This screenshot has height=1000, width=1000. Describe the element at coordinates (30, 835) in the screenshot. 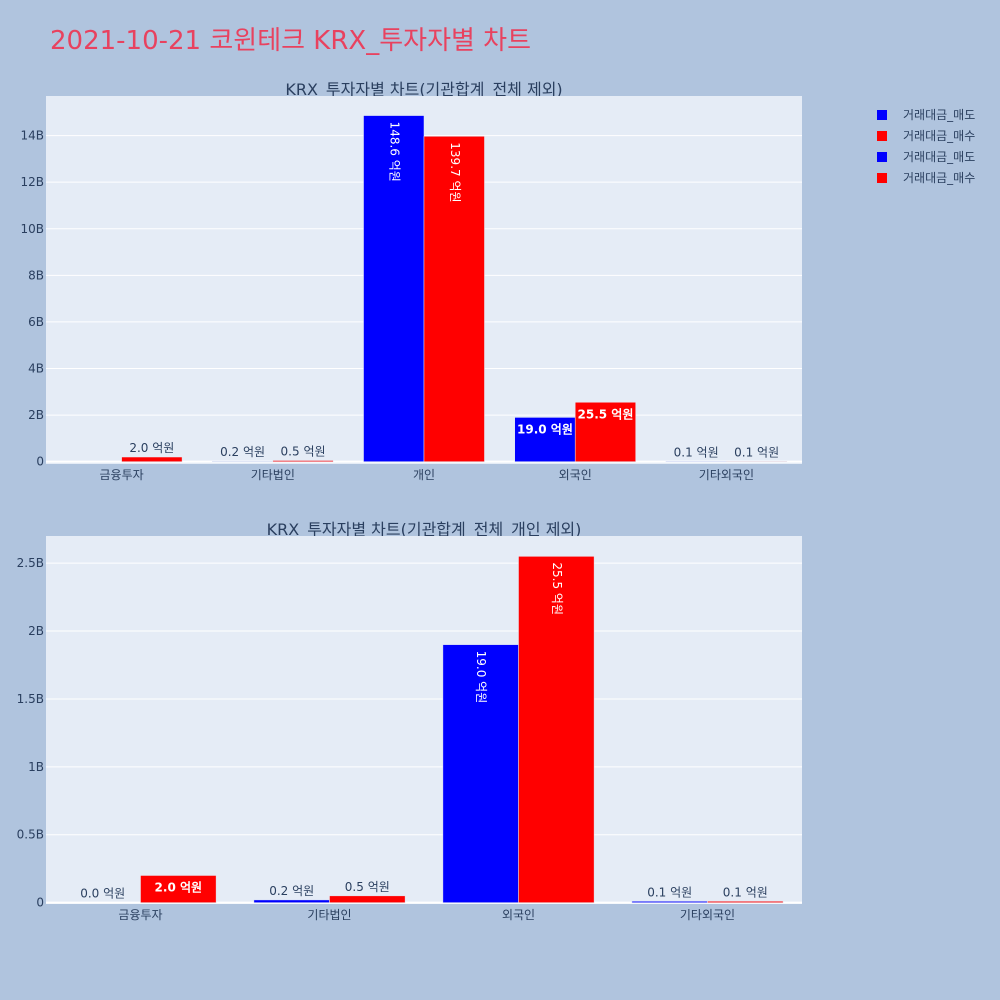

I see `y-tick-label: 0.5B` at that location.